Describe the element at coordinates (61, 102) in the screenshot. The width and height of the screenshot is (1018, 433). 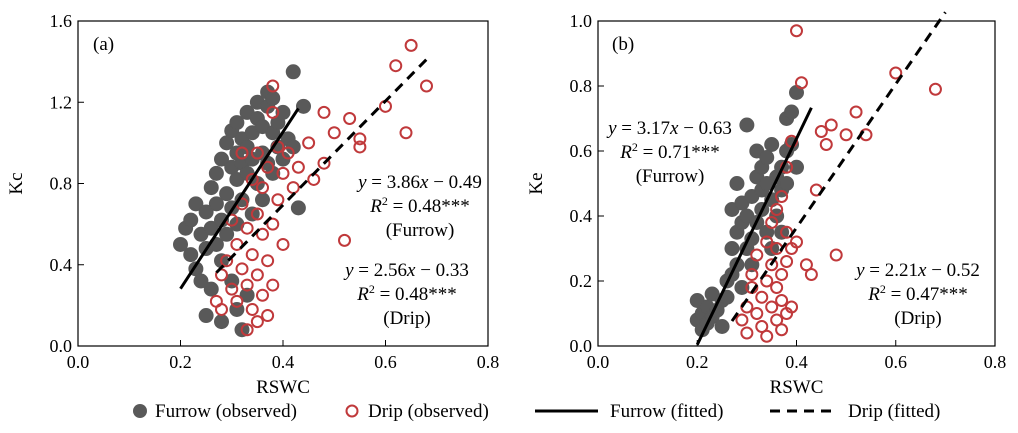
I see `y-tick-label: 1.2` at that location.